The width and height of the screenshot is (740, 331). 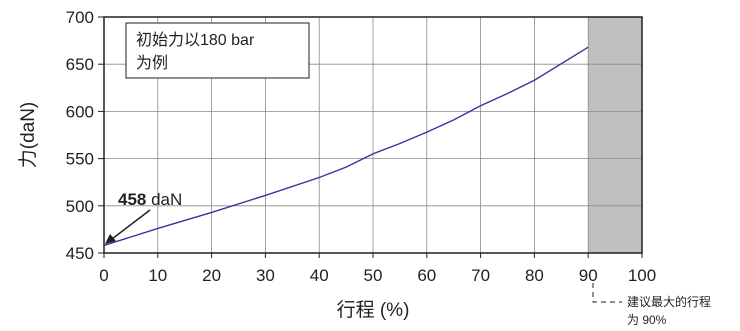 What do you see at coordinates (647, 320) in the screenshot?
I see `note-line2: 为 90%` at bounding box center [647, 320].